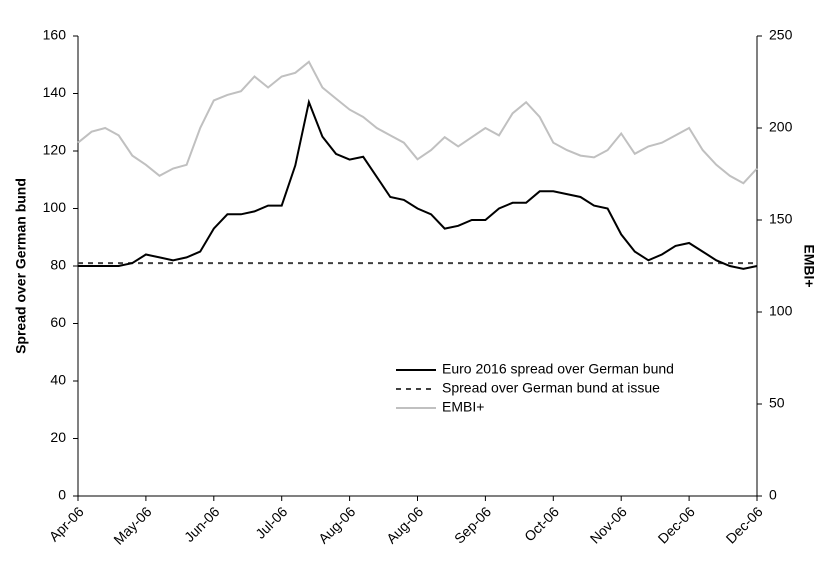 The image size is (817, 563). I want to click on y-tick-label: 140, so click(55, 92).